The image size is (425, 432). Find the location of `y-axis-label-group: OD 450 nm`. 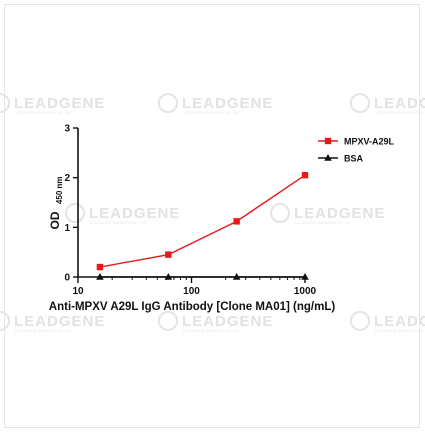

y-axis-label-group: OD 450 nm is located at coordinates (55, 202).